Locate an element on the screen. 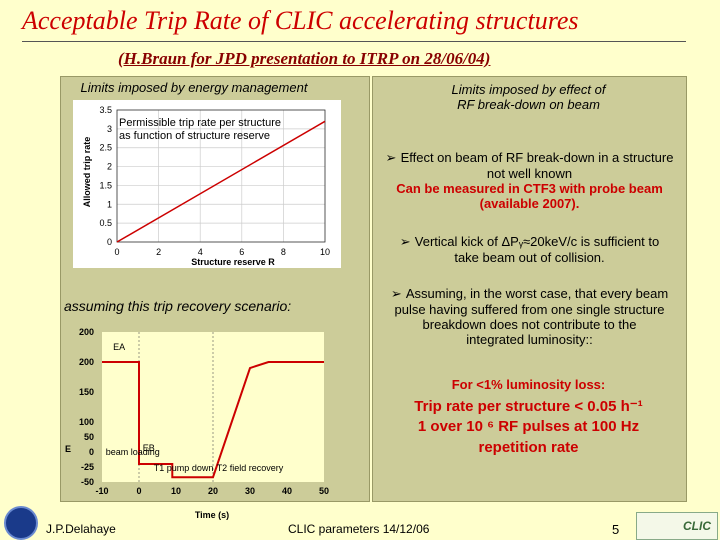  x-tick-label: 4 is located at coordinates (200, 252).